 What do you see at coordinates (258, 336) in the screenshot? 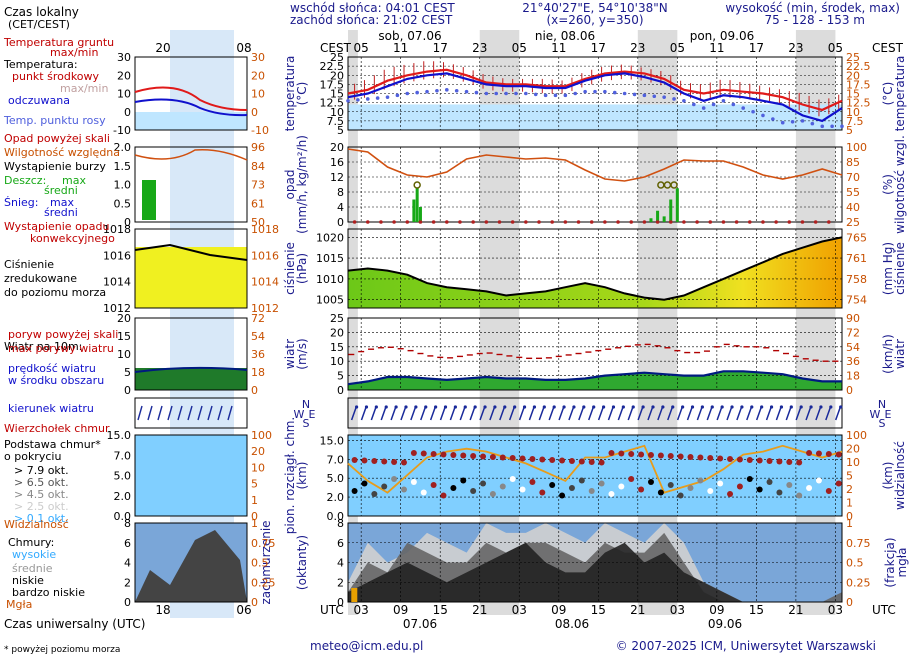
I see `legend-ytick-right: 54` at bounding box center [258, 336].